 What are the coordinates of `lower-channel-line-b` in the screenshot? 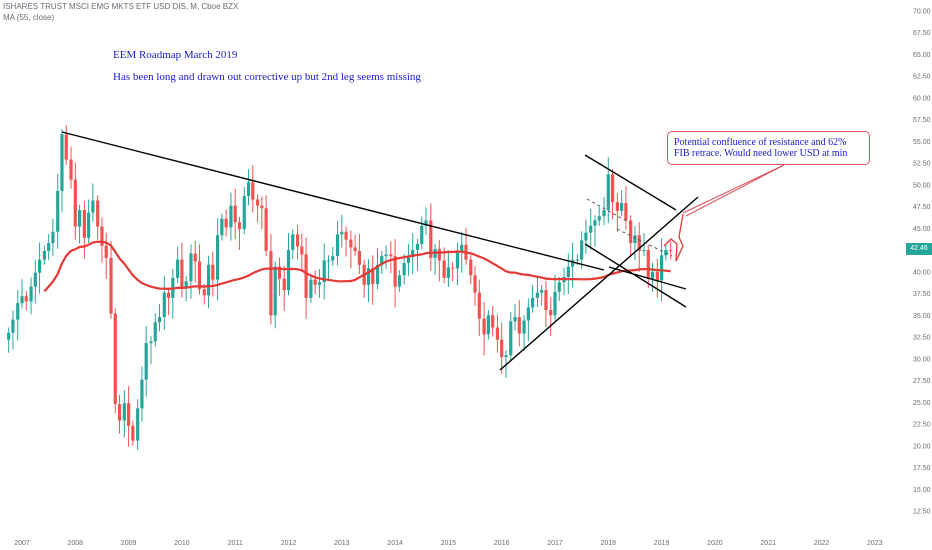 It's located at (647, 278).